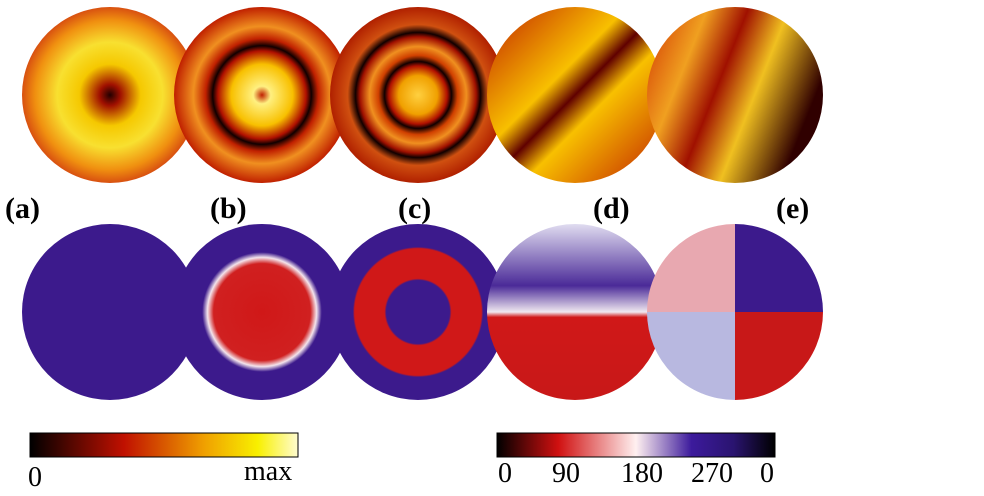 This screenshot has height=496, width=984. What do you see at coordinates (418, 95) in the screenshot?
I see `intensity-c` at bounding box center [418, 95].